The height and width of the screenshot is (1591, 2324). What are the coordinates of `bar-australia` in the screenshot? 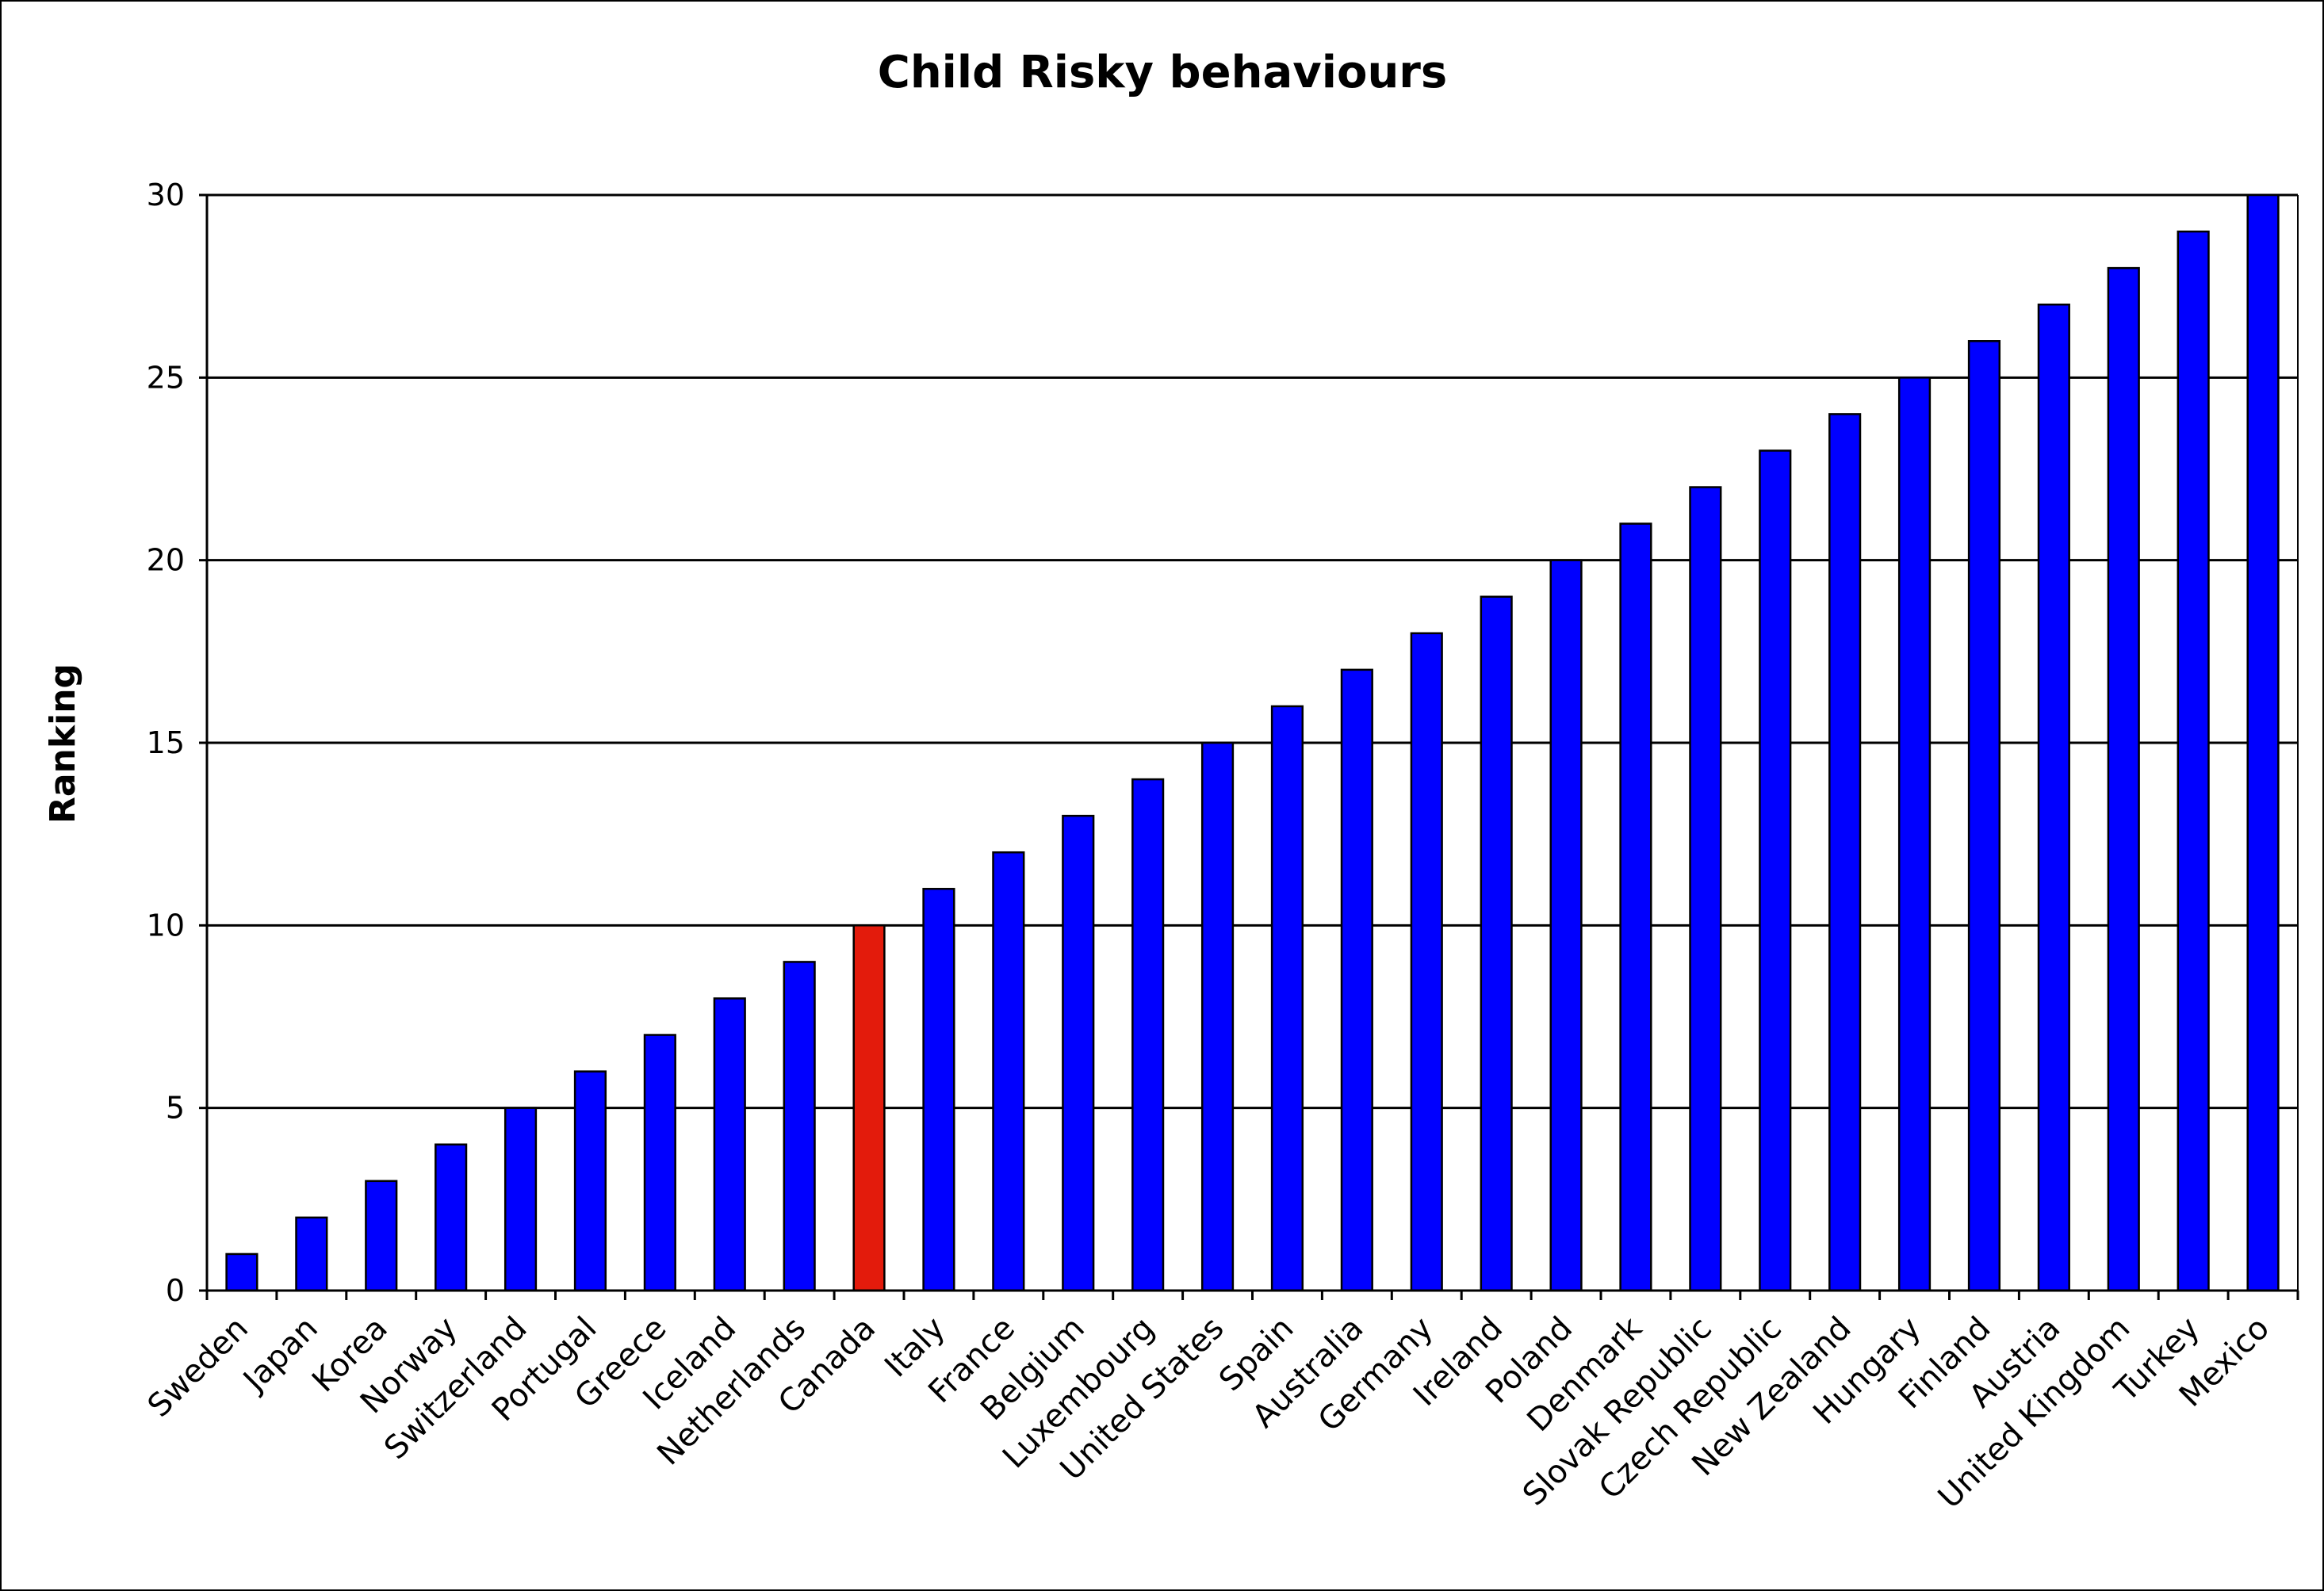 It's located at (1356, 980).